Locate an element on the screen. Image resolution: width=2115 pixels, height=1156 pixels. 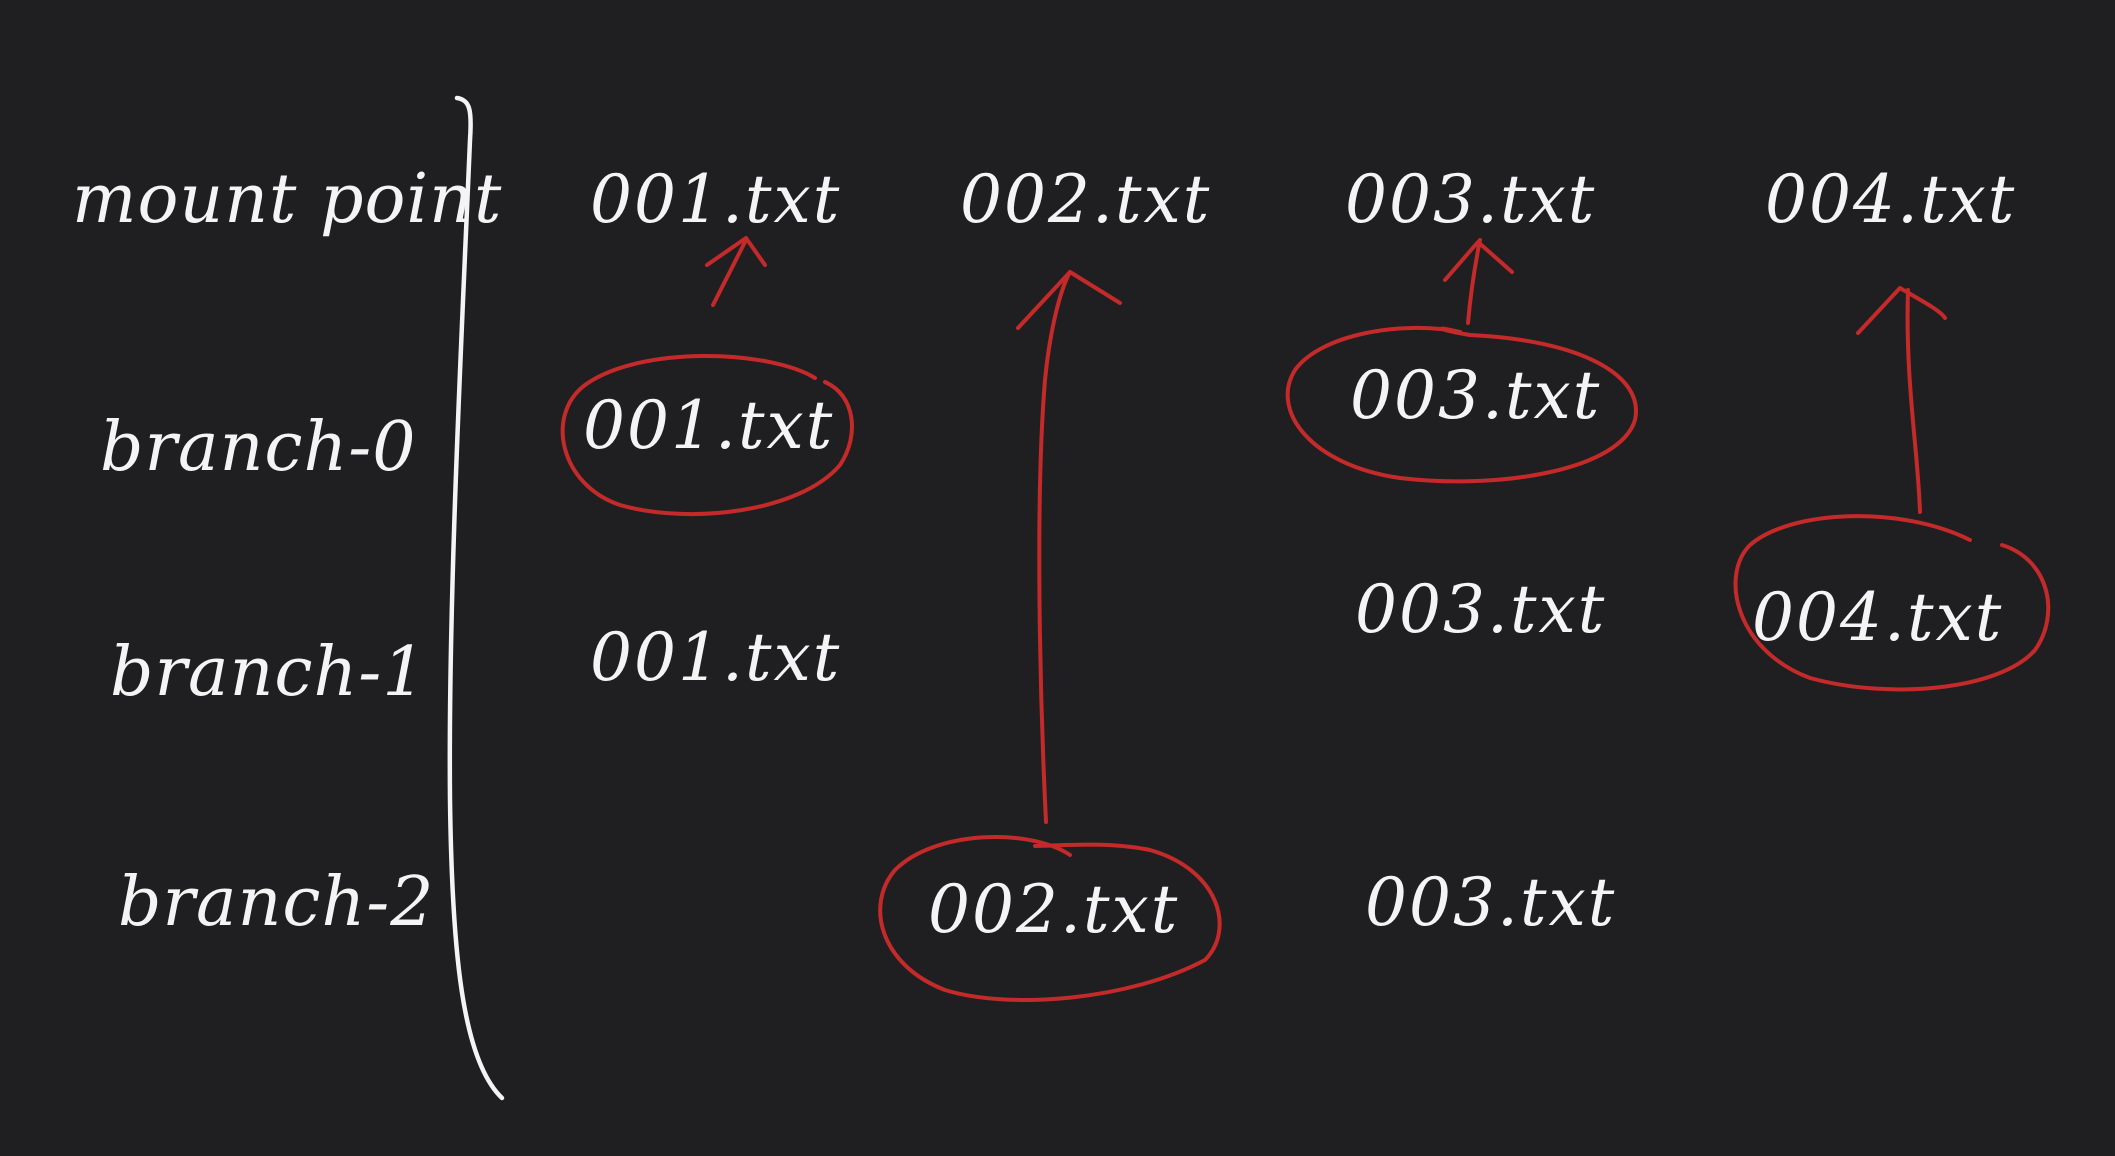
row-label-branch-2: branch-2 is located at coordinates (276, 902).